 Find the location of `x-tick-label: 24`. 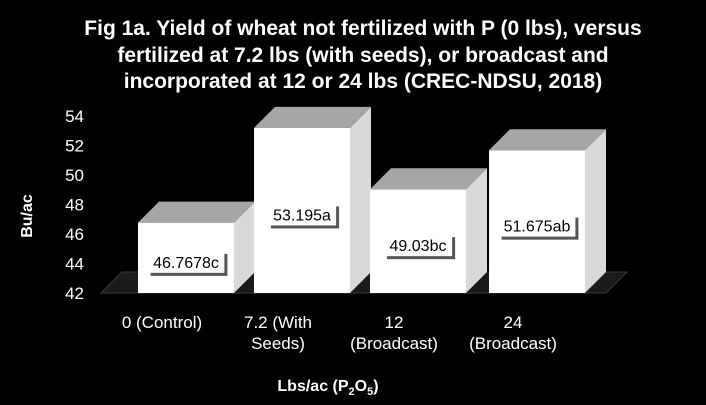

x-tick-label: 24 is located at coordinates (513, 322).